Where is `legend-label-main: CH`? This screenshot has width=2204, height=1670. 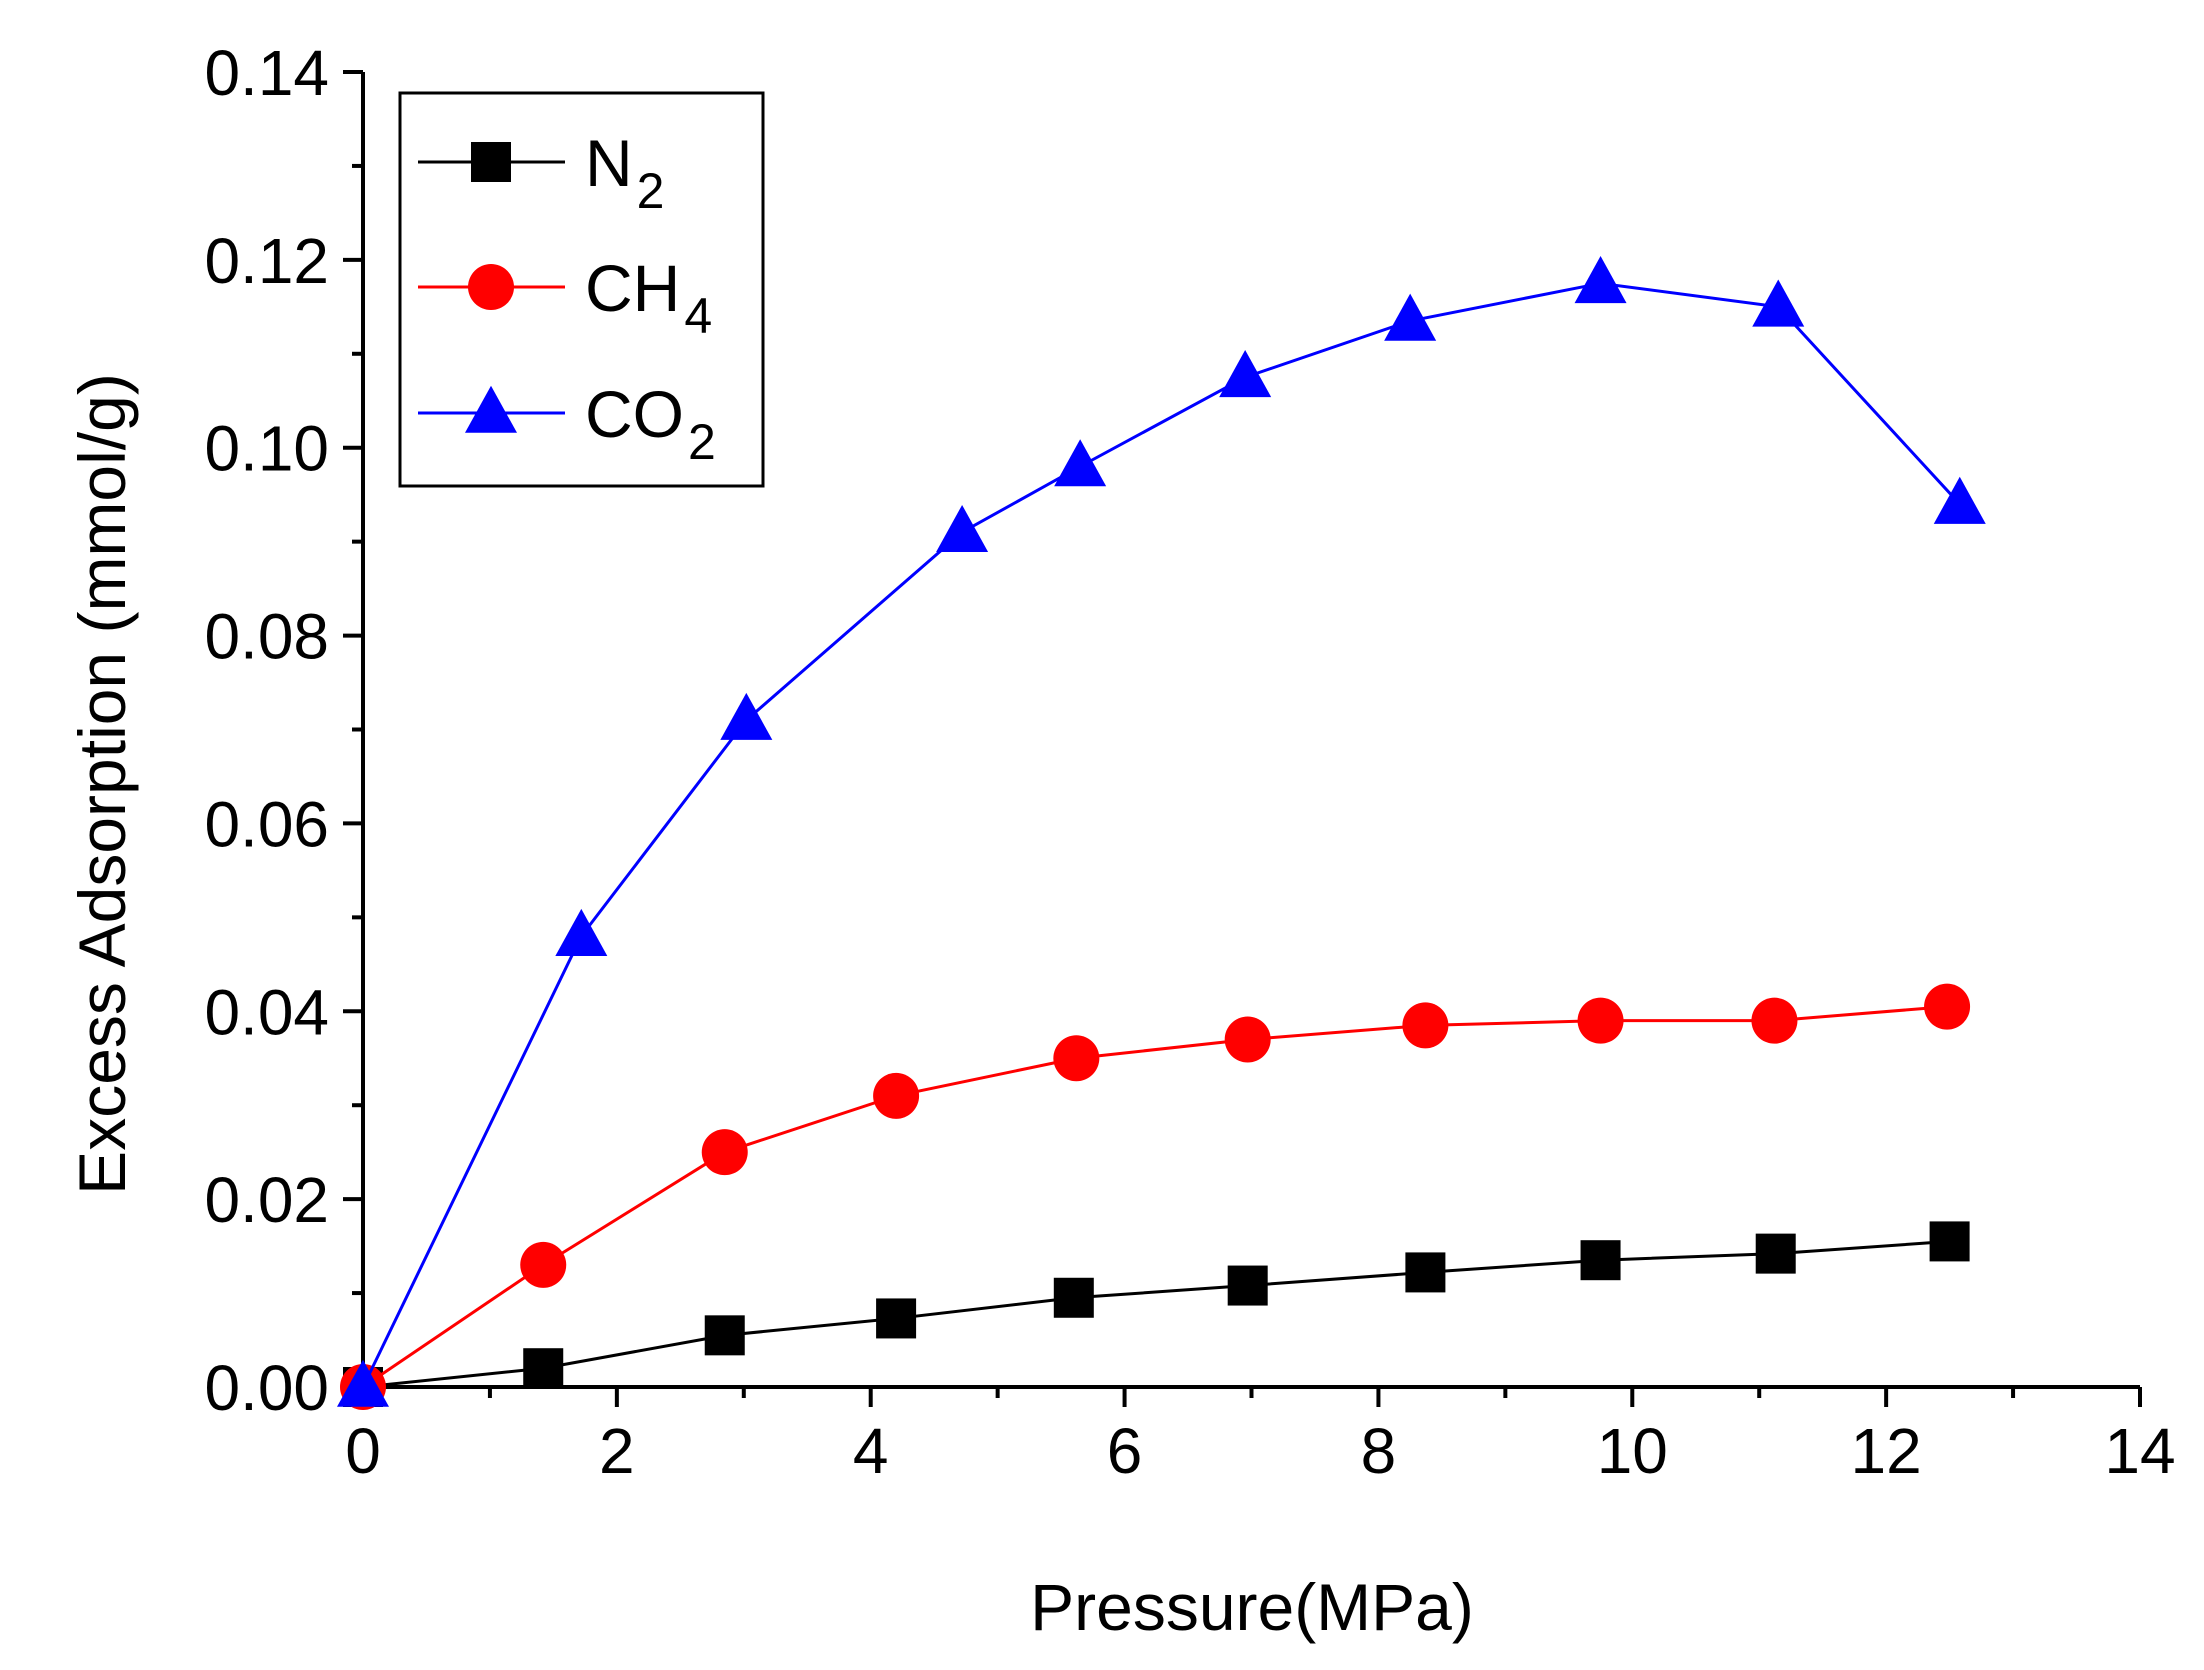 legend-label-main: CH is located at coordinates (632, 288).